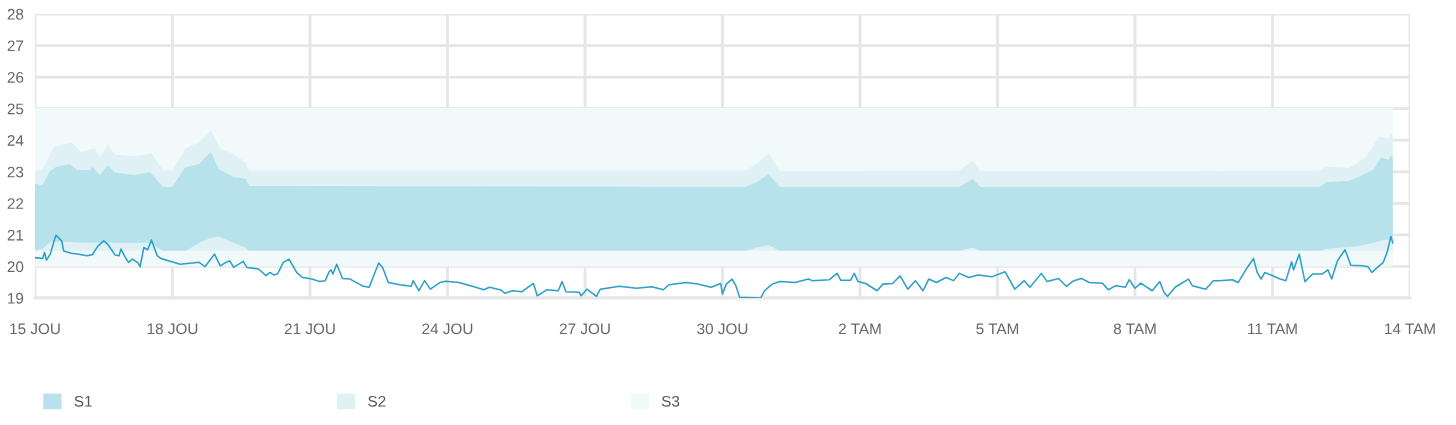 The height and width of the screenshot is (425, 1456). What do you see at coordinates (670, 401) in the screenshot?
I see `legend-label: S3` at bounding box center [670, 401].